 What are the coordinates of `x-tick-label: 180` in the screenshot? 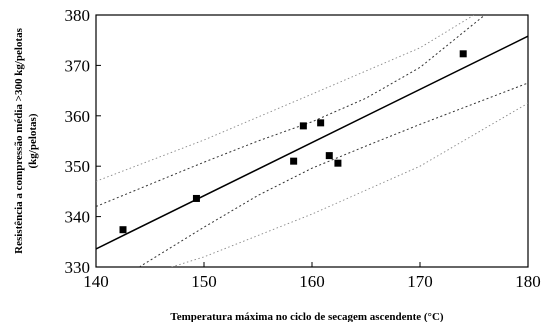 It's located at (528, 281).